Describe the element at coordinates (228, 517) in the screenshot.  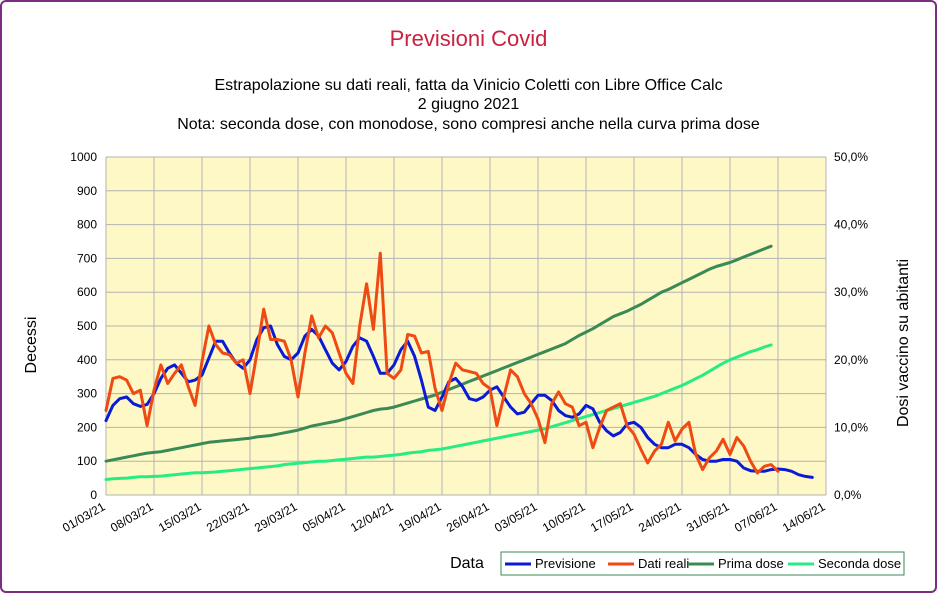
I see `x-tick-label: 22/03/21` at that location.